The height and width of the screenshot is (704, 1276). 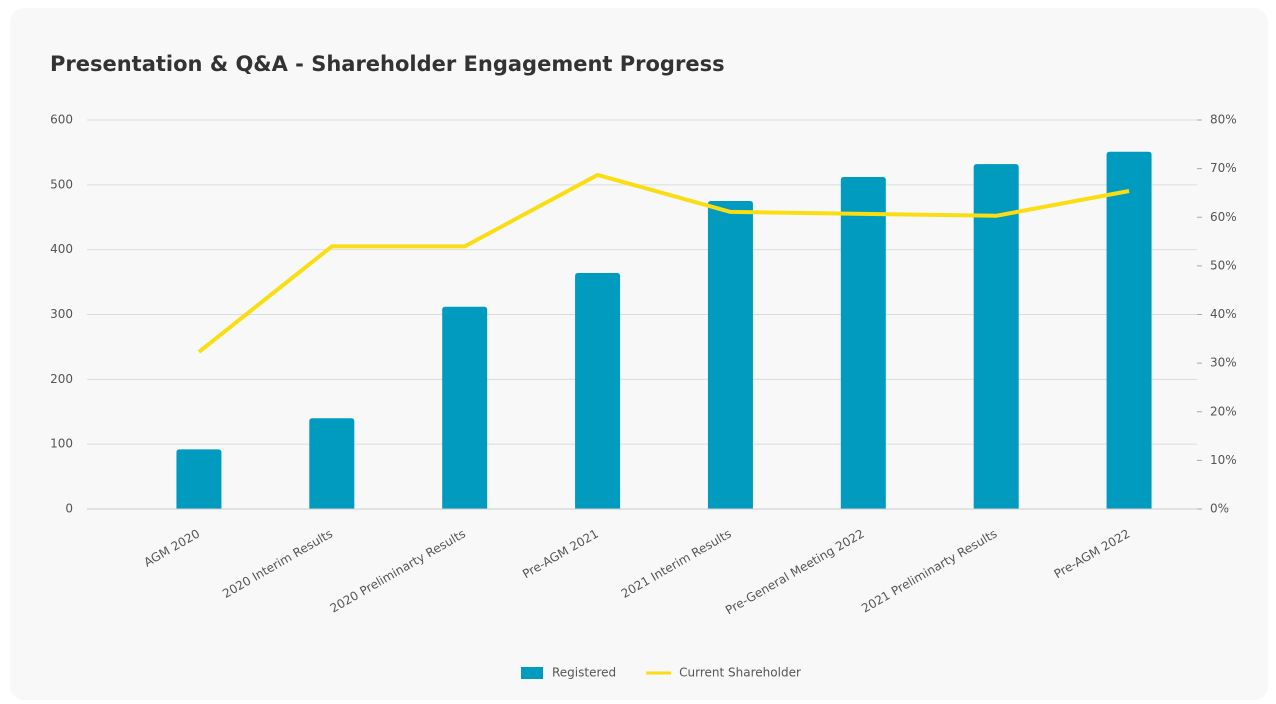 I want to click on y2-tick-label: 70%, so click(x=1223, y=168).